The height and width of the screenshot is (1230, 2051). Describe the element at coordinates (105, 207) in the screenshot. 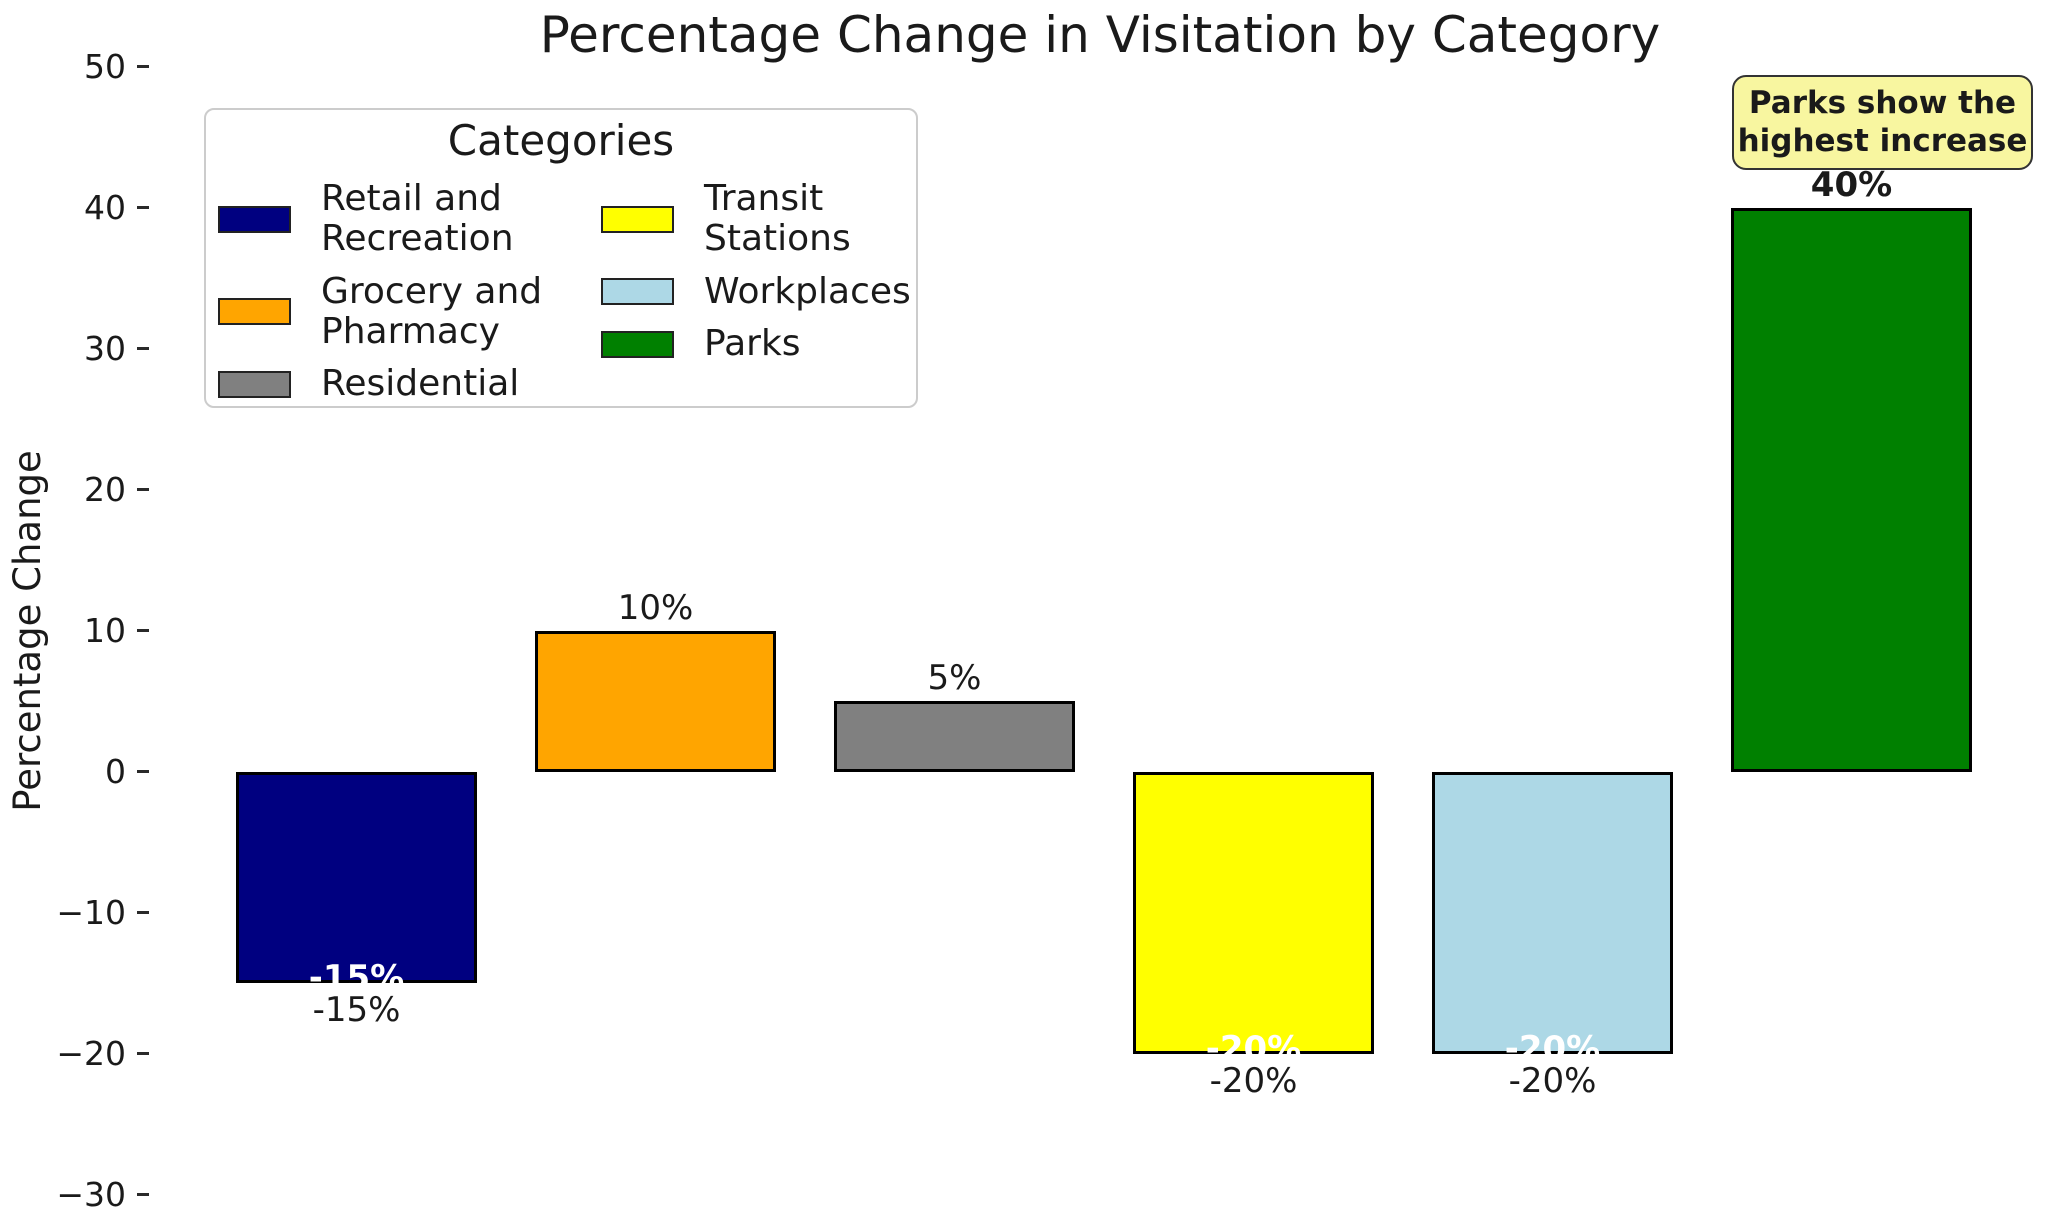

I see `y-tick-label-40: 40` at that location.